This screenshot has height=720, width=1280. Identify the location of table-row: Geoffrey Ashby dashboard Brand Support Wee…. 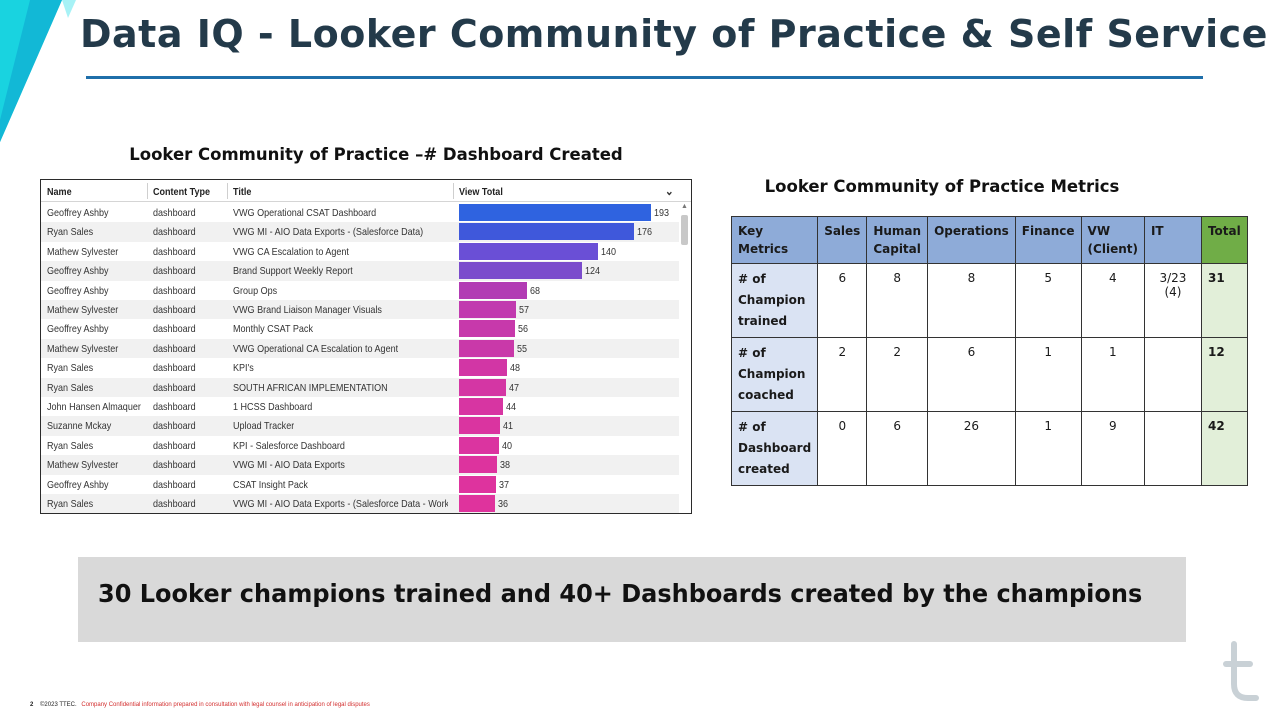
(360, 271).